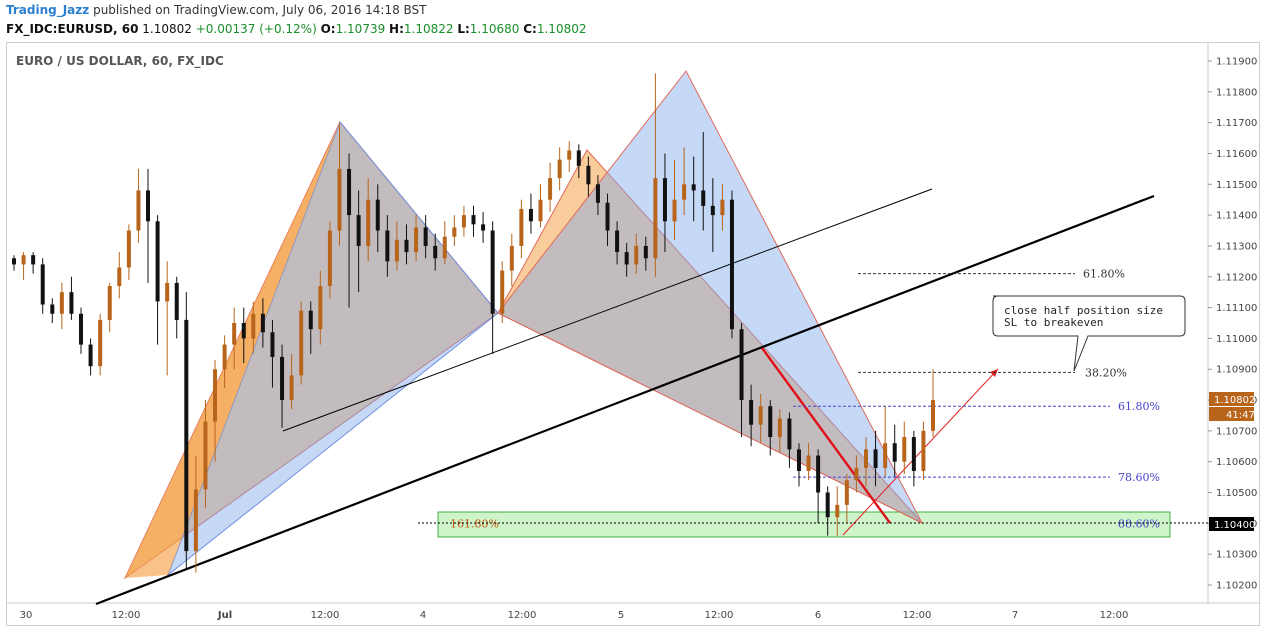 Image resolution: width=1264 pixels, height=630 pixels. Describe the element at coordinates (1236, 185) in the screenshot. I see `y-tick-label: 1.11500` at that location.